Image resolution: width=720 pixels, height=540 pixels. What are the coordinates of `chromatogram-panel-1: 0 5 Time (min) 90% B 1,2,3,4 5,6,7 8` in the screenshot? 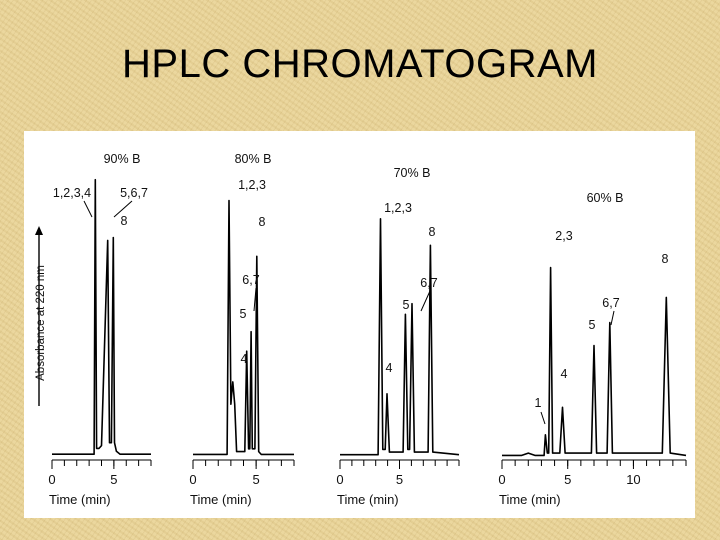 It's located at (100, 329).